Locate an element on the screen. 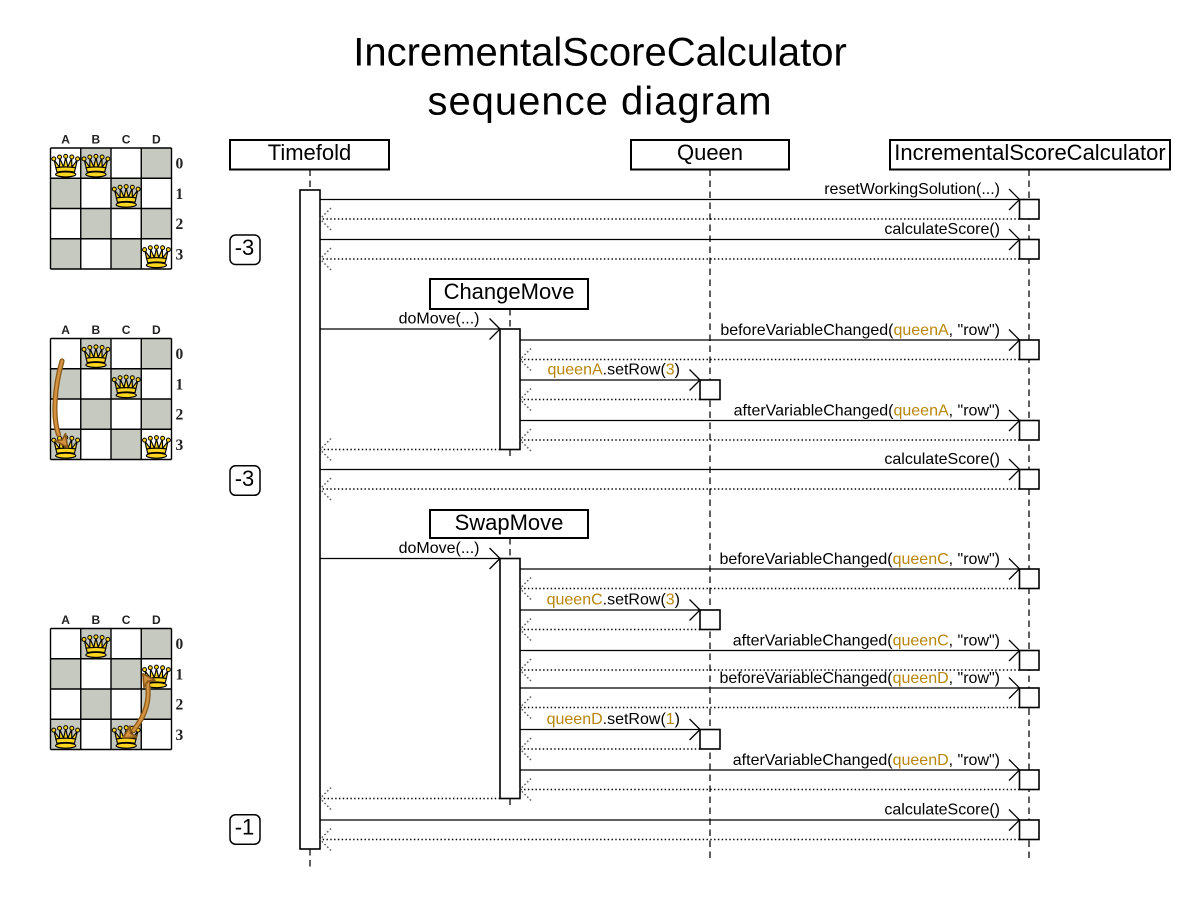 The height and width of the screenshot is (905, 1200). svg-text: Queen is located at coordinates (710, 152).